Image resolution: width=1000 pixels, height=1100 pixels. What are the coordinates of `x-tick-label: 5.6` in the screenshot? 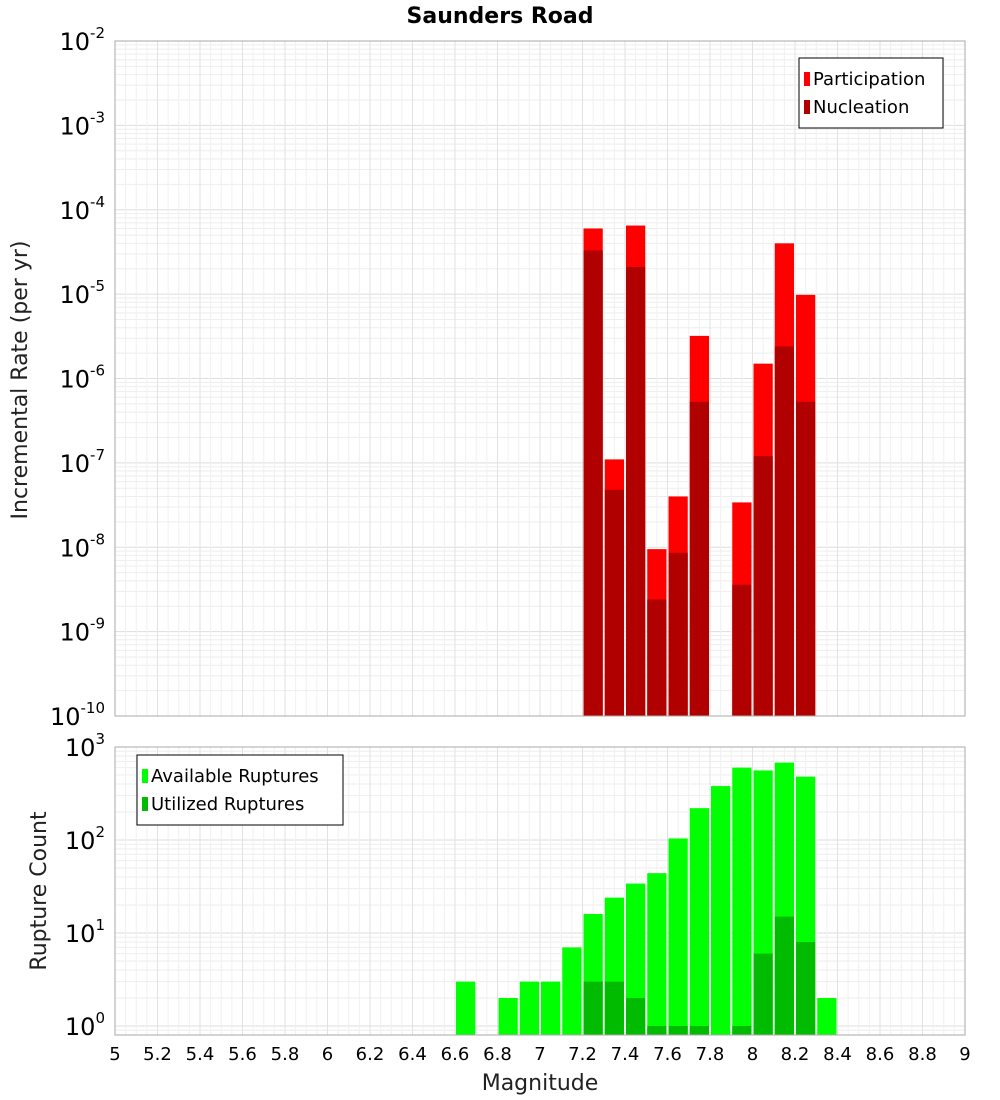 It's located at (242, 1054).